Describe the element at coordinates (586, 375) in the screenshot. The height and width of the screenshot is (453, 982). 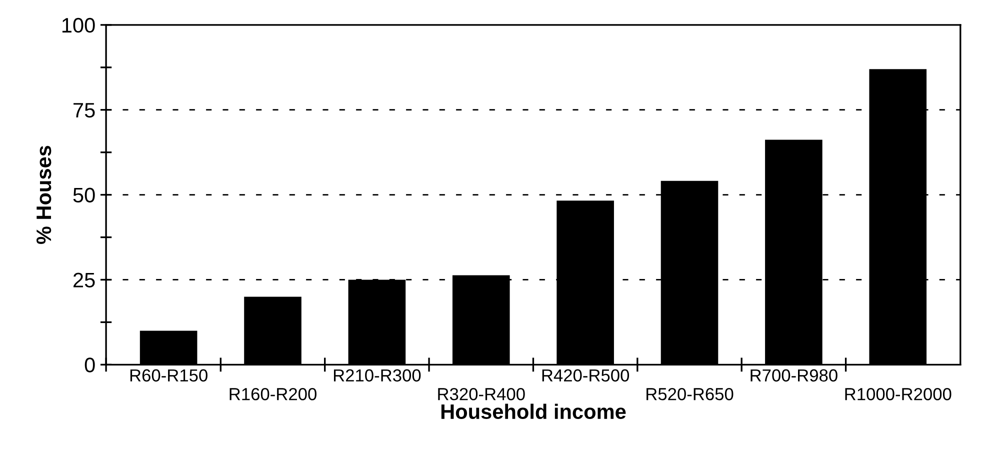
I see `x-tick-label: R420-R500` at that location.